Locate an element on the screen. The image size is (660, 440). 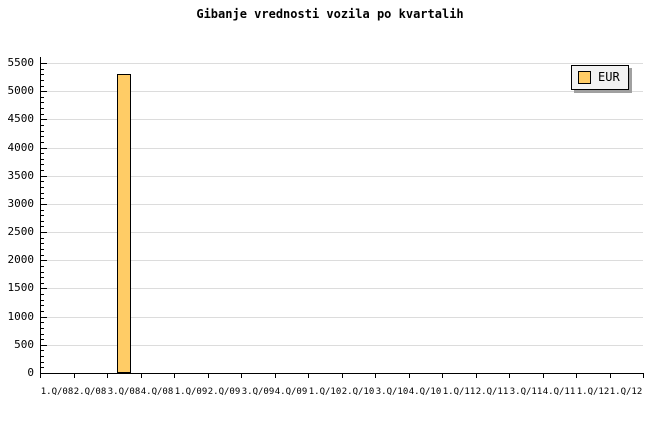
y-axis-label: 4000 is located at coordinates (21, 147).